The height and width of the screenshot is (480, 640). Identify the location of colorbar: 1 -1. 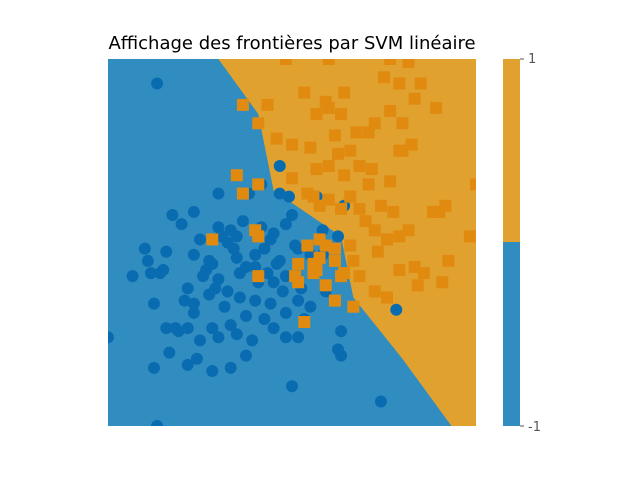
(522, 243).